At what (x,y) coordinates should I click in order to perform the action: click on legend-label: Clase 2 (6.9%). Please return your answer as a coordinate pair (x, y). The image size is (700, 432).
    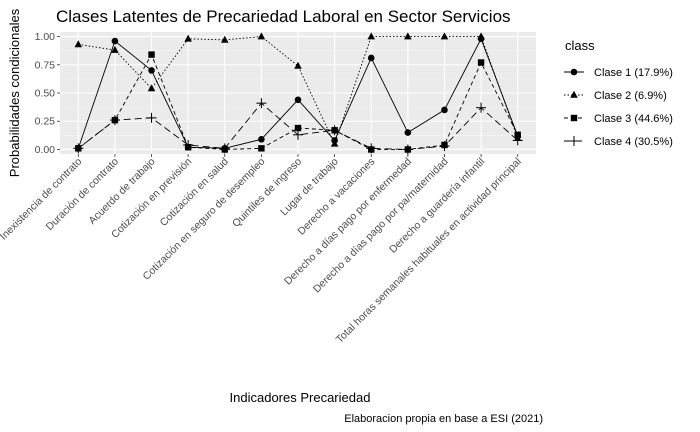
    Looking at the image, I should click on (630, 96).